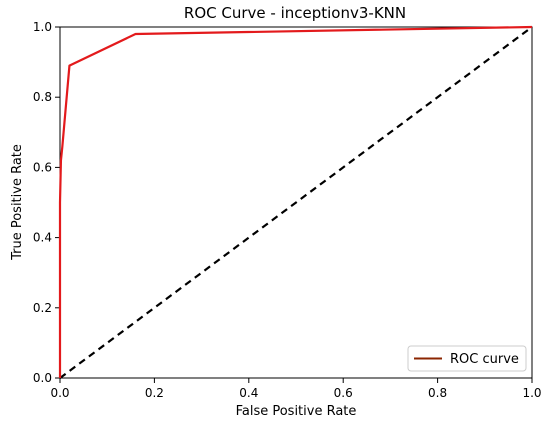  I want to click on y-axis-label: True Positive Rate, so click(17, 202).